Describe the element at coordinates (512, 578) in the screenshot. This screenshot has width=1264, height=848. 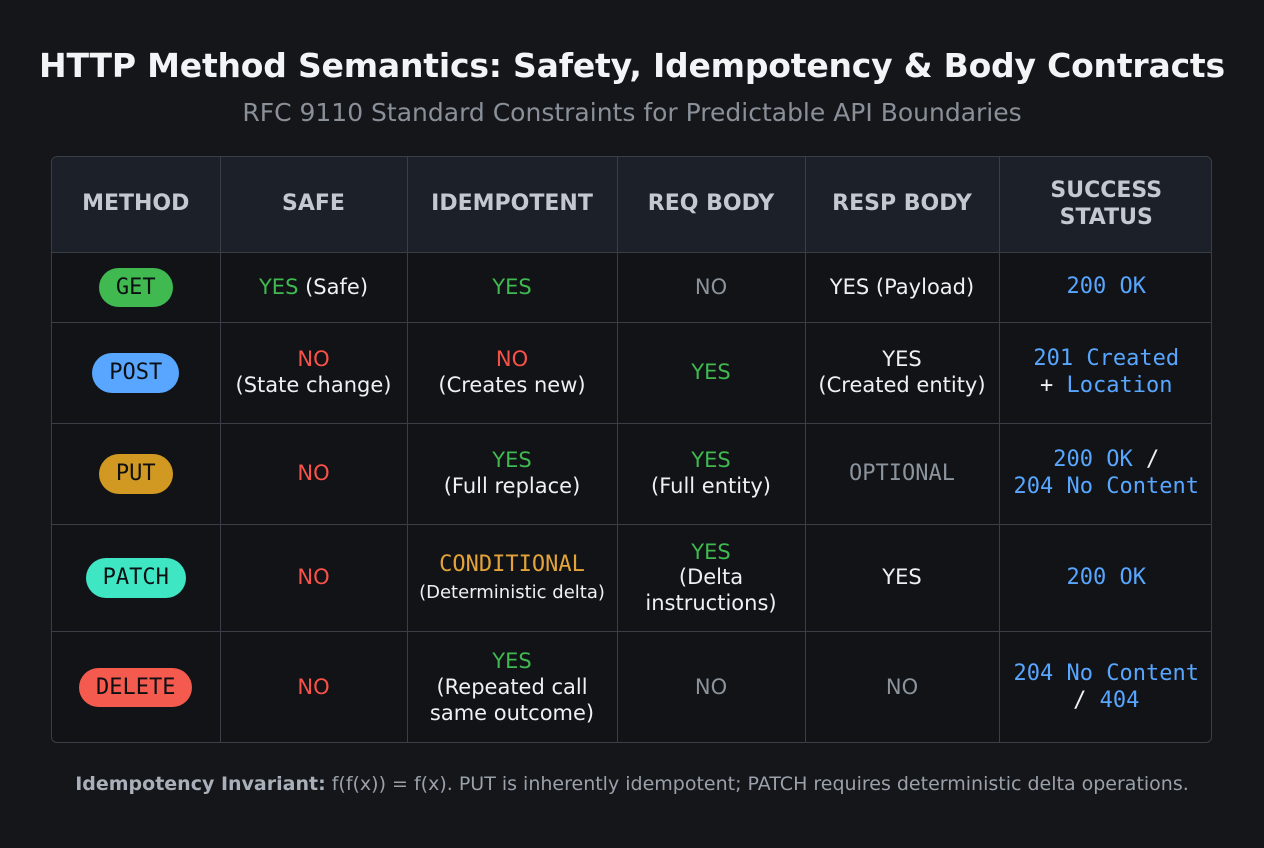
I see `idempotent-cell: CONDITIONAL (Deterministic delta)` at that location.